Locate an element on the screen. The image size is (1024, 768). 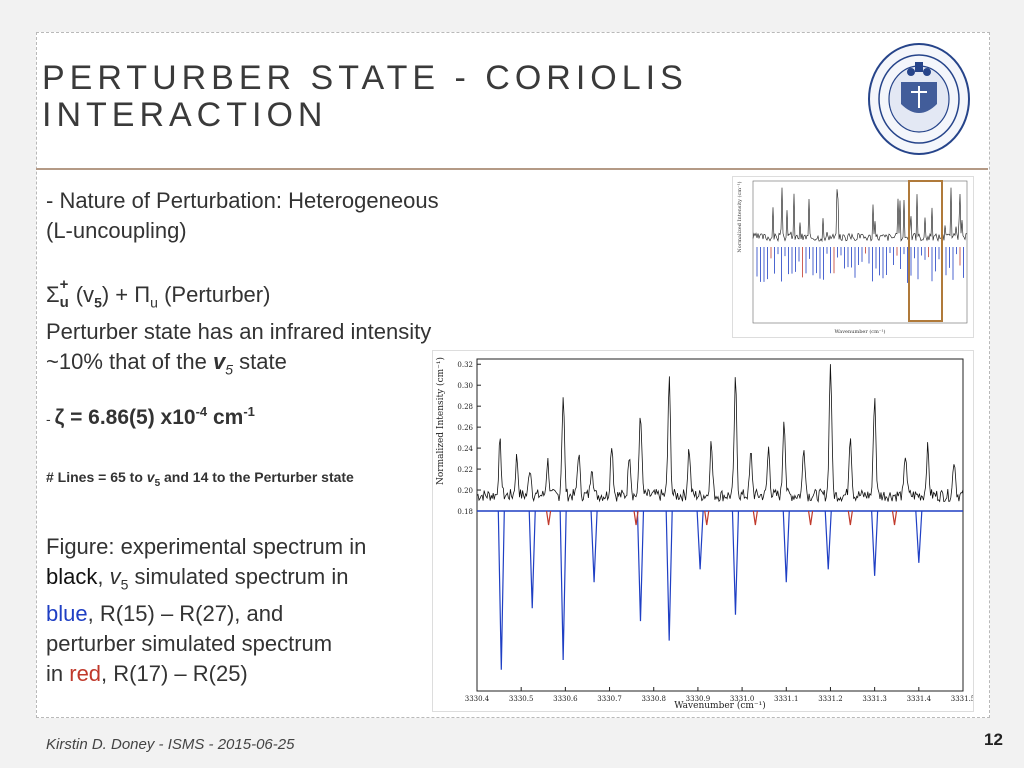
lines-v: v is located at coordinates (150, 477).